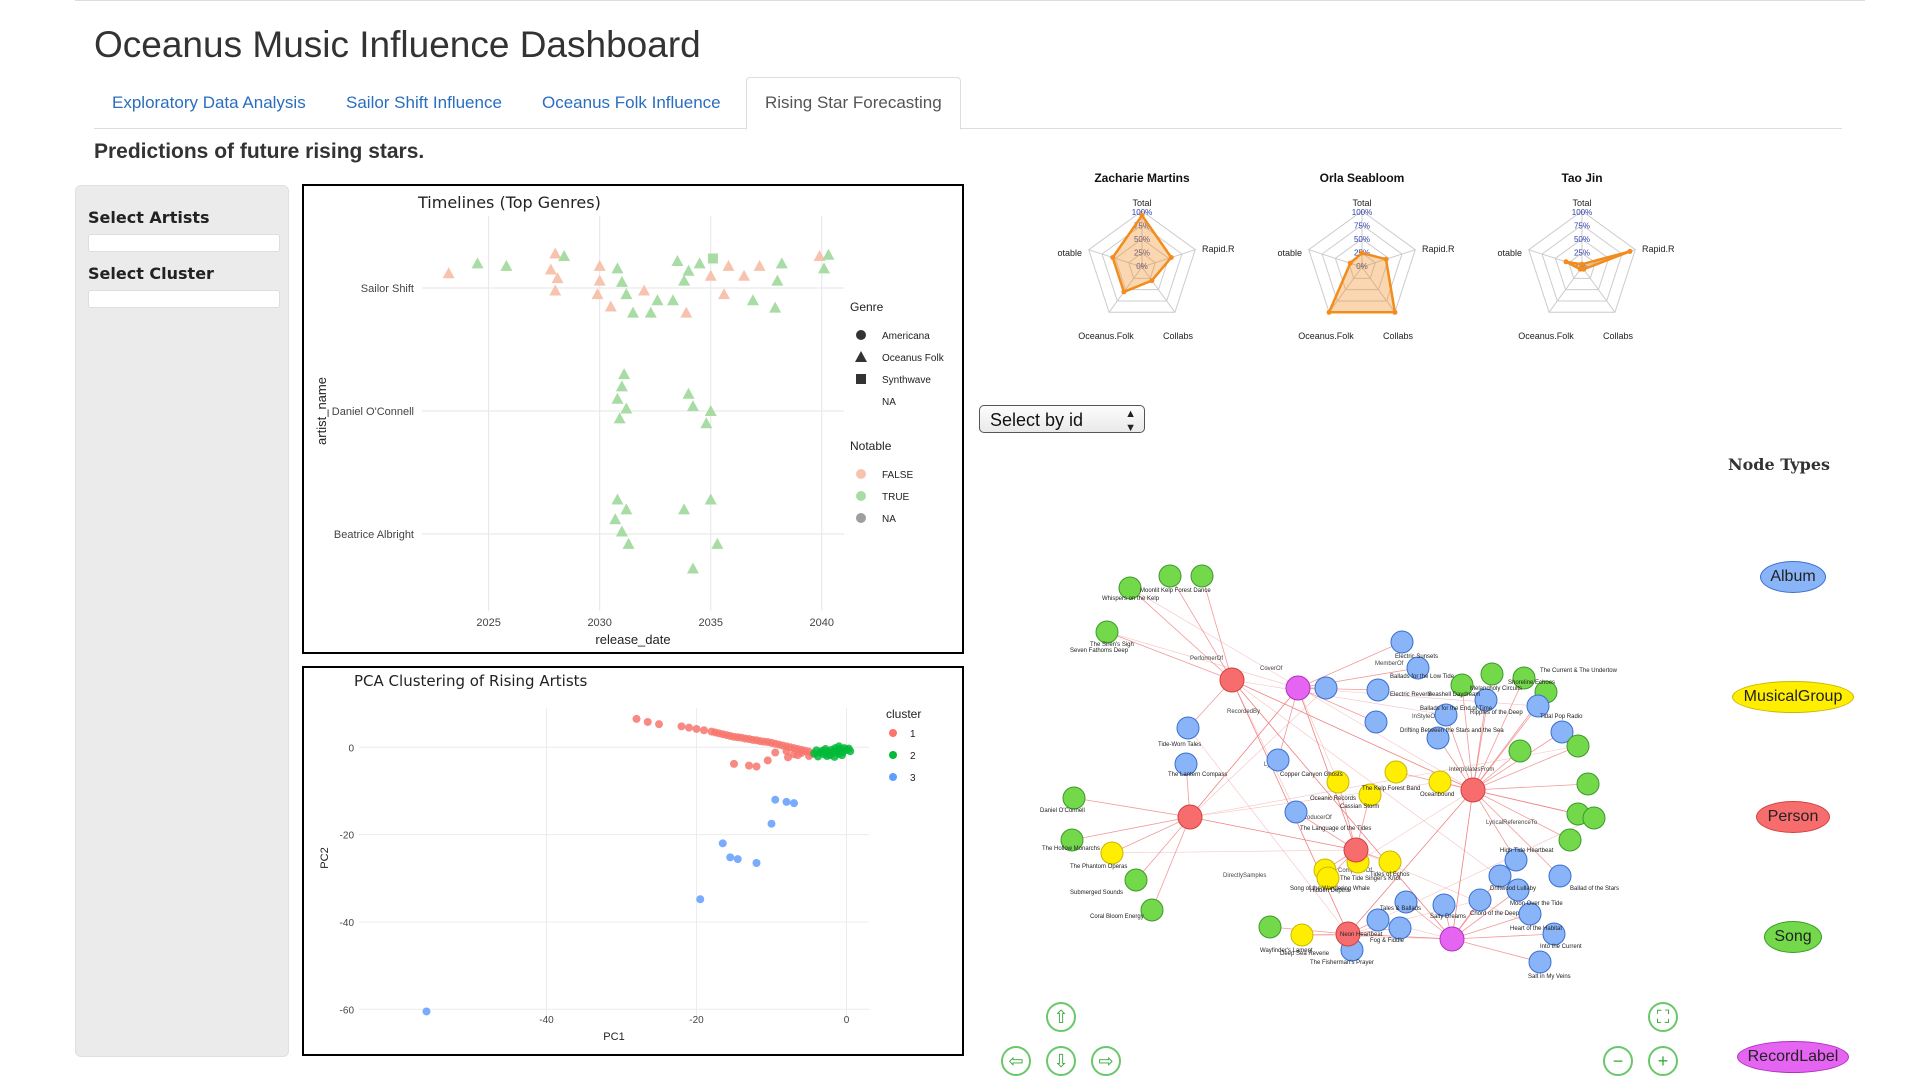  What do you see at coordinates (1142, 226) in the screenshot?
I see `radar-ring-label: 75%` at bounding box center [1142, 226].